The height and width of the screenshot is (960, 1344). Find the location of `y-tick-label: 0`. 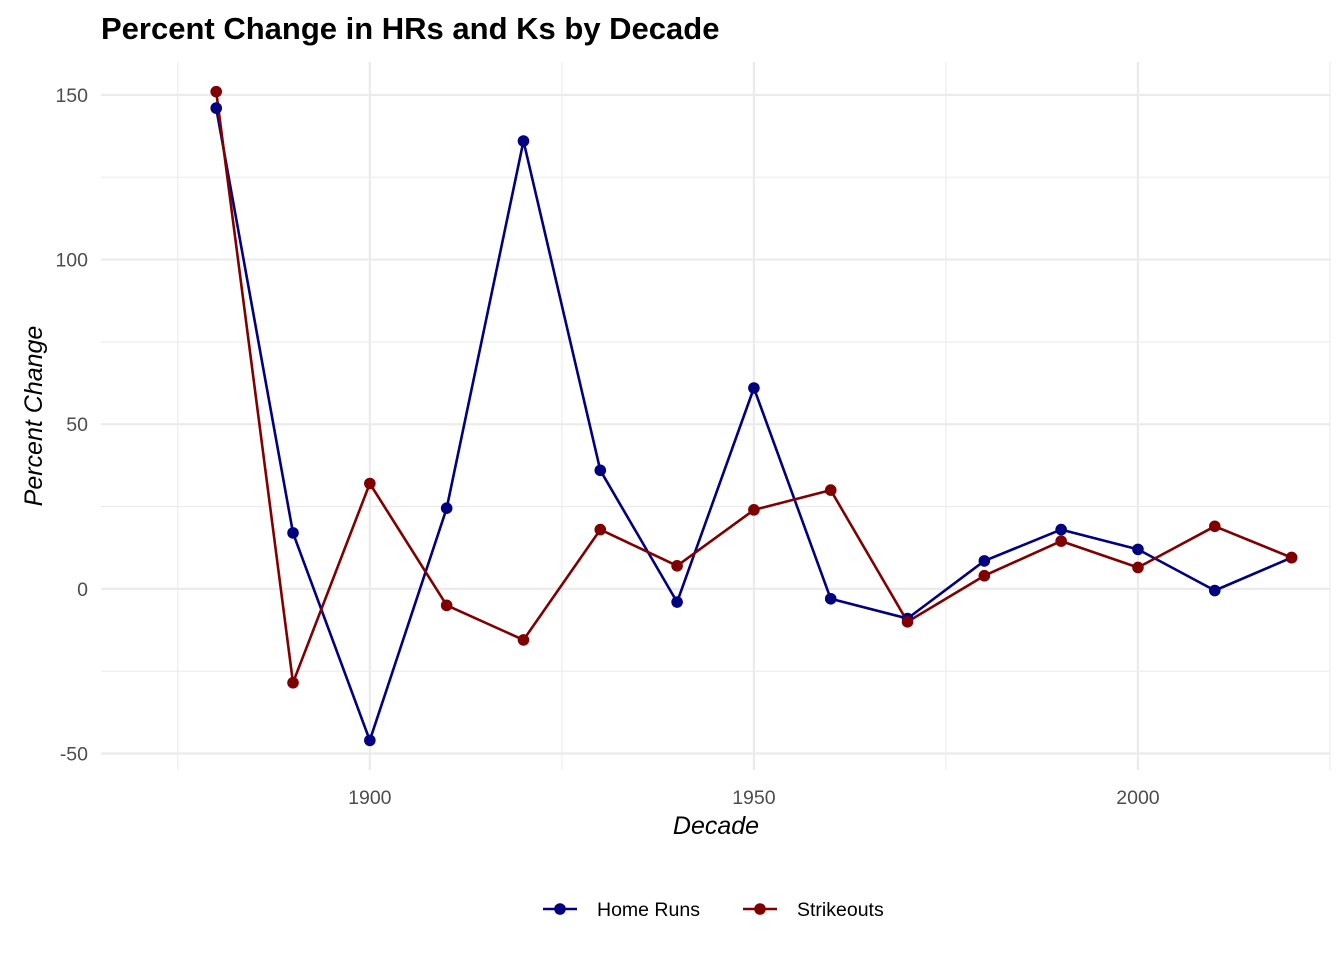

y-tick-label: 0 is located at coordinates (82, 590).